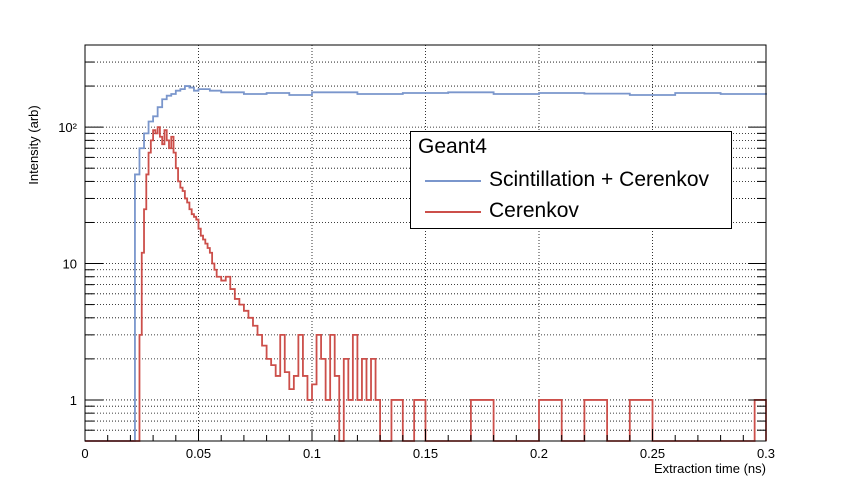 Image resolution: width=853 pixels, height=493 pixels. I want to click on legend-swatch-cerenkov, so click(453, 212).